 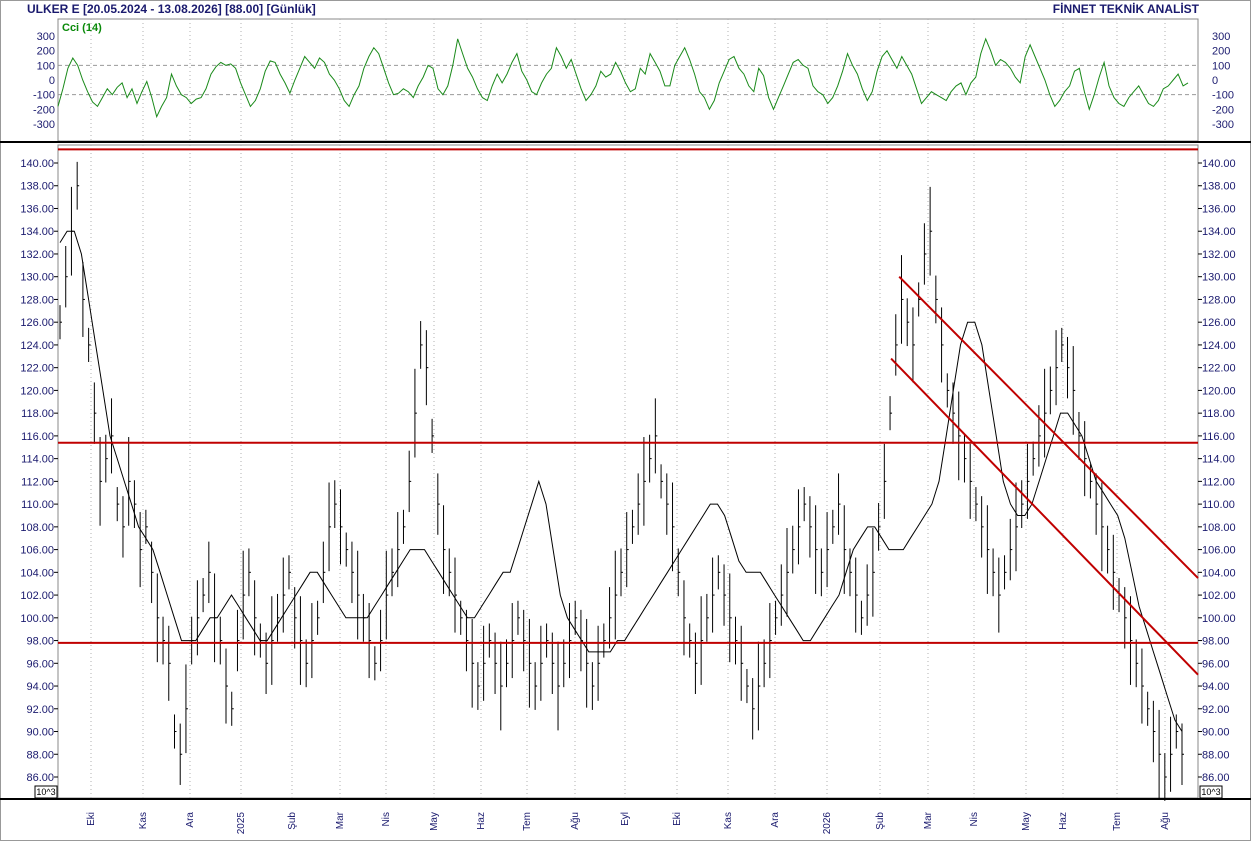 I want to click on cci-label: Cci (14), so click(x=82, y=28).